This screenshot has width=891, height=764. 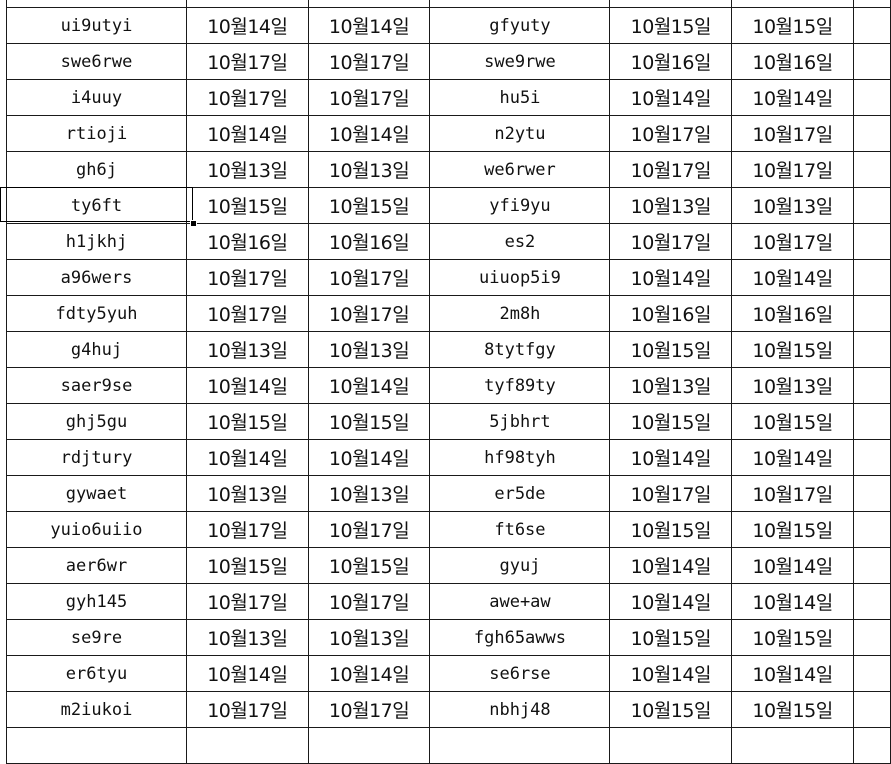 What do you see at coordinates (96, 385) in the screenshot?
I see `cell-id: saer9se` at bounding box center [96, 385].